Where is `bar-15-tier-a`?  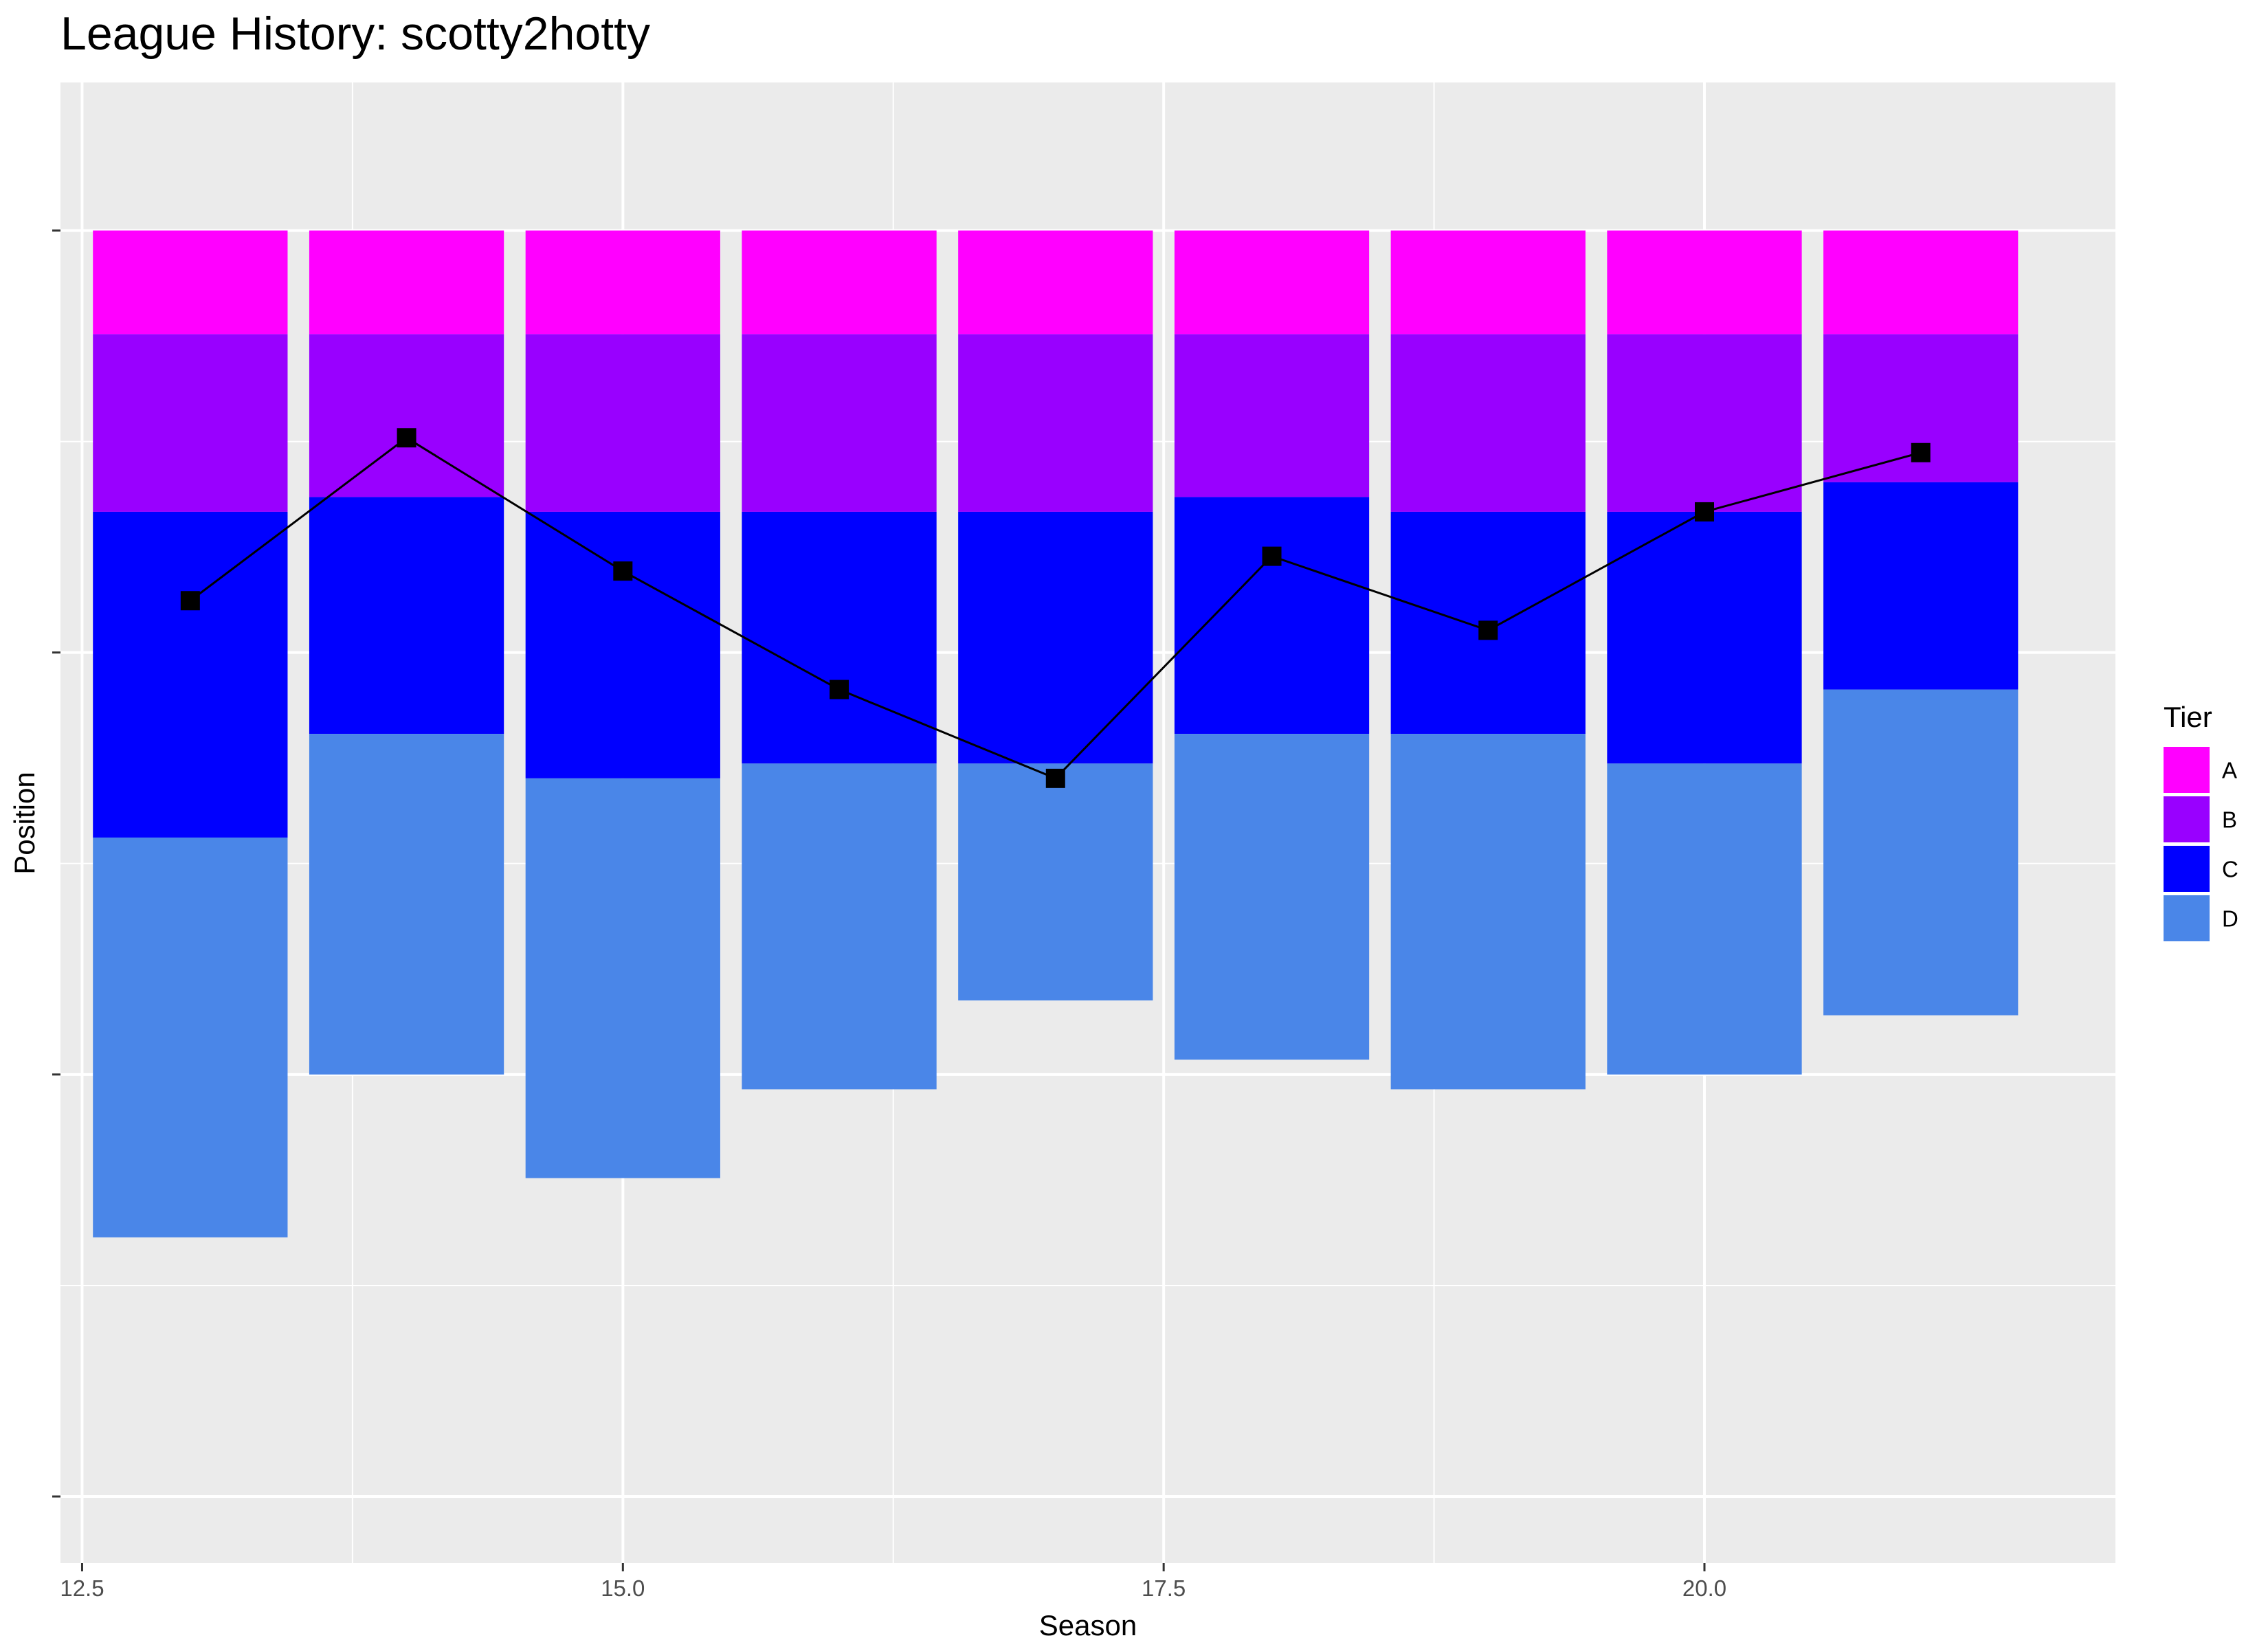 bar-15-tier-a is located at coordinates (622, 282).